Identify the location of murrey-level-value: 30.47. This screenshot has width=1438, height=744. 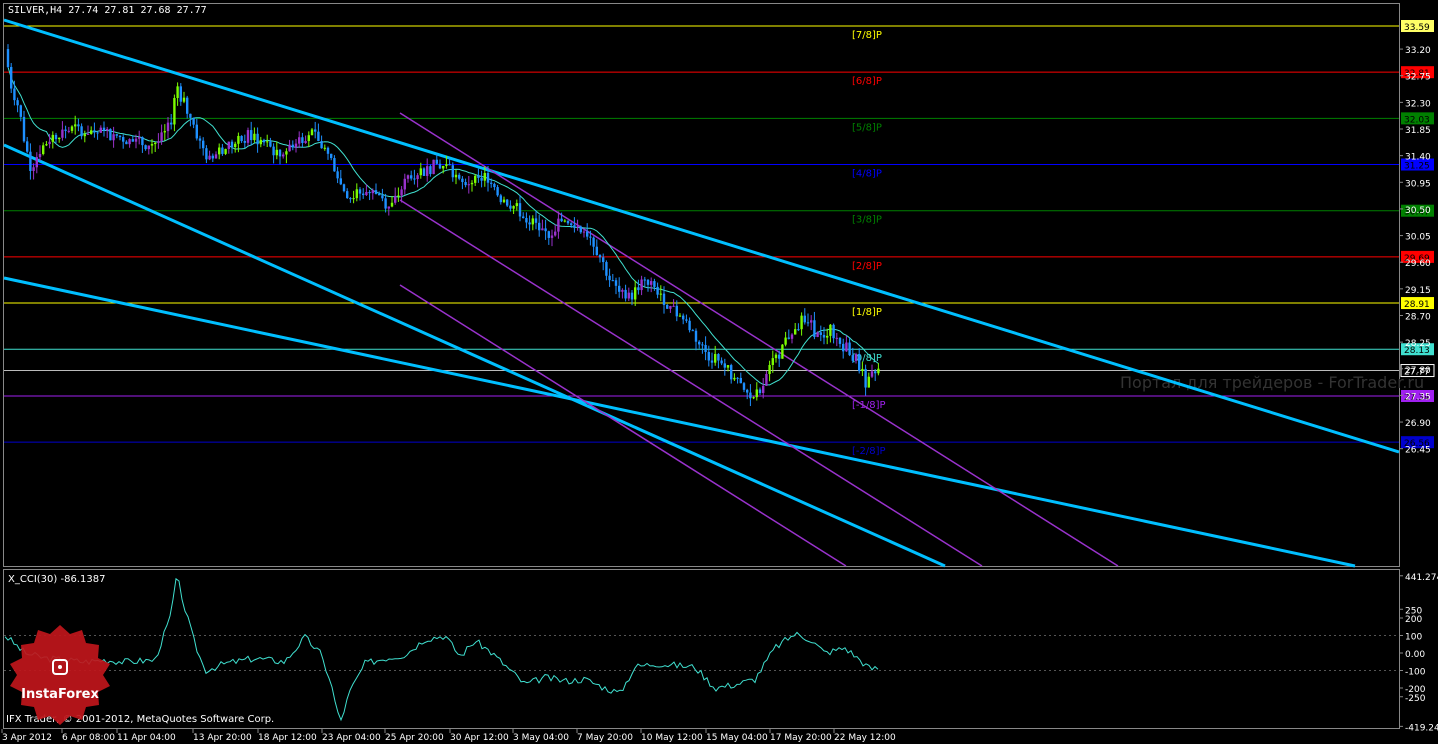
(1417, 213).